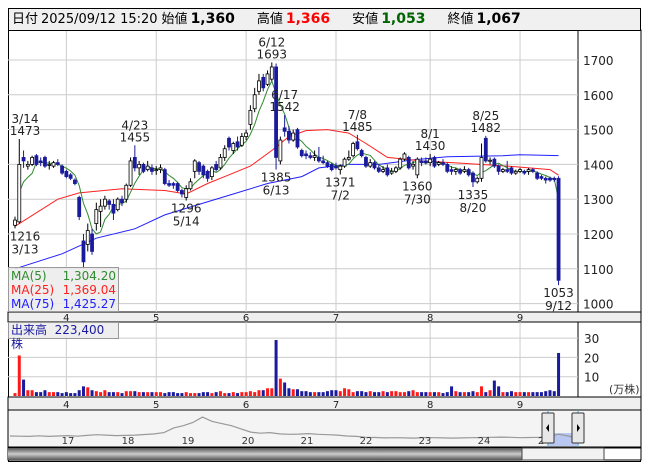 This screenshot has height=470, width=653. Describe the element at coordinates (25, 249) in the screenshot. I see `annotation-date: 3/13` at that location.